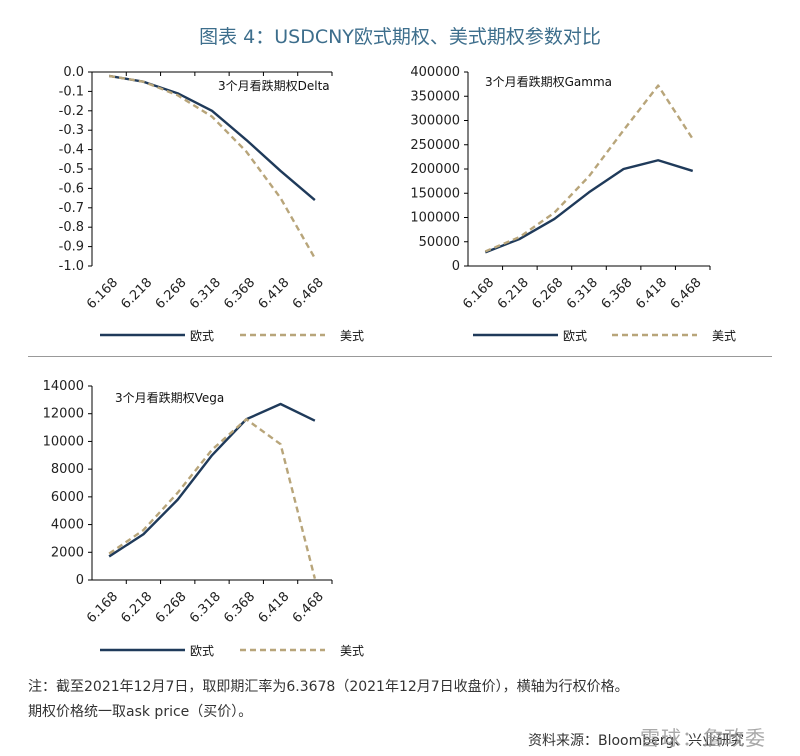 This screenshot has height=756, width=800. Describe the element at coordinates (71, 227) in the screenshot. I see `y-tick-label: -0.8` at that location.